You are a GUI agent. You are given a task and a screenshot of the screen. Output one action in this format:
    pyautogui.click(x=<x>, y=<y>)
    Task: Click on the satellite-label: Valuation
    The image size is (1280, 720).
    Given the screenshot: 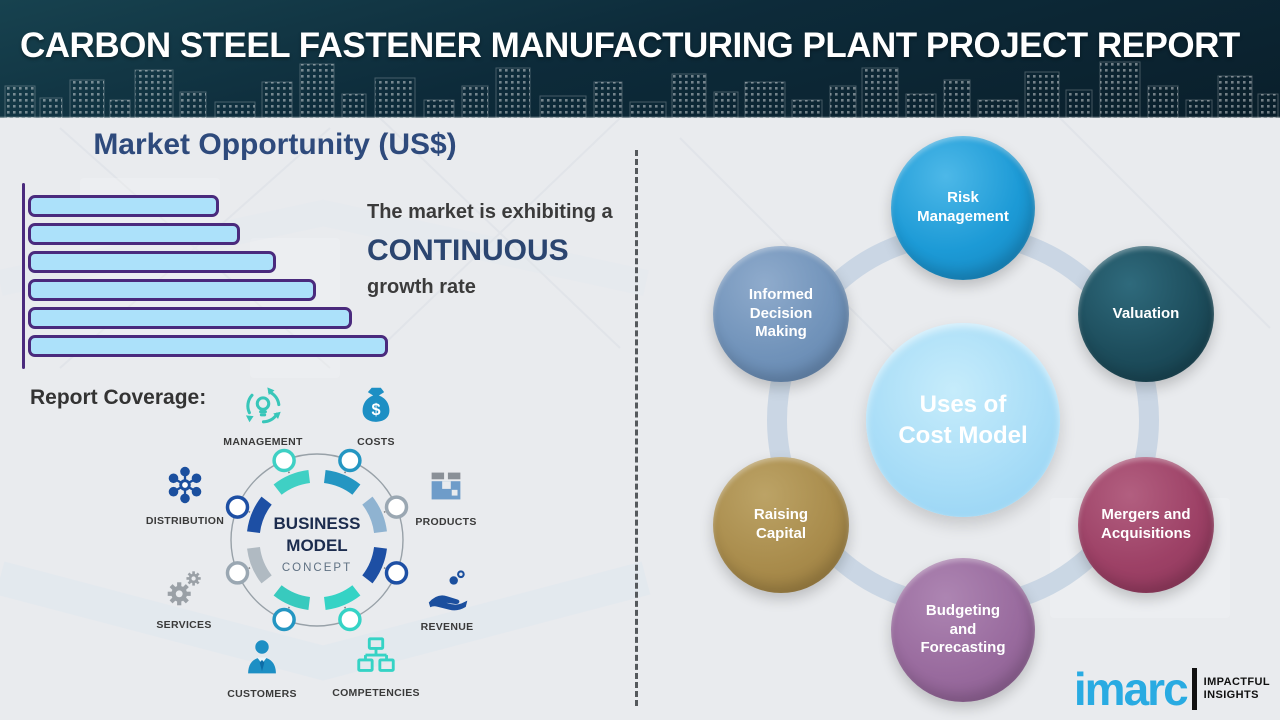 What is the action you would take?
    pyautogui.click(x=1146, y=313)
    